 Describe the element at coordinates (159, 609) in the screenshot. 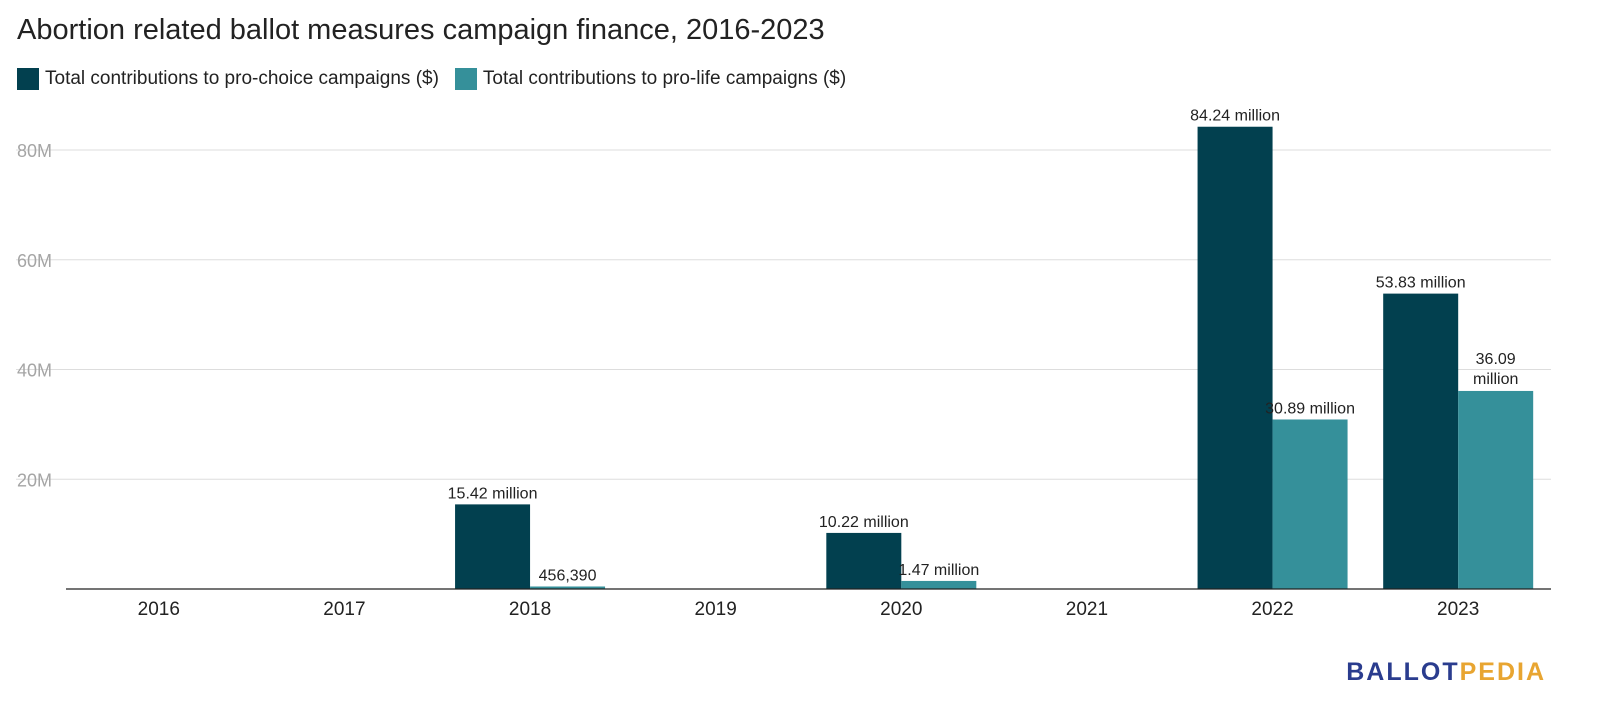

I see `x-tick-label: 2016` at that location.